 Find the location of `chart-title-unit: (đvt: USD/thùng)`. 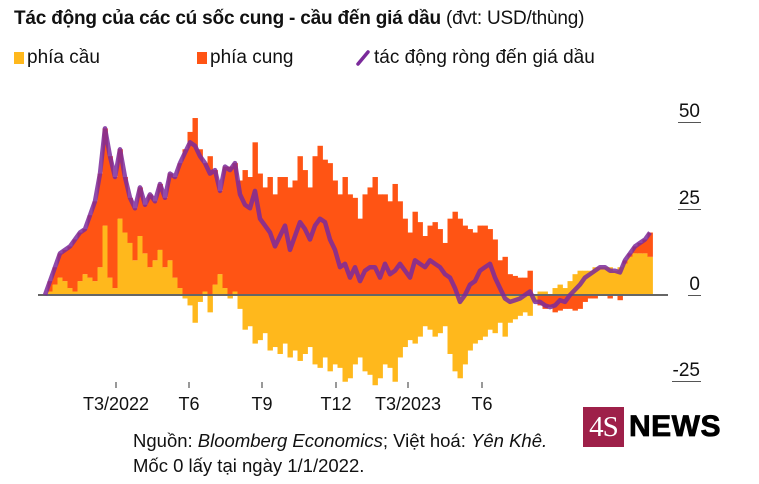

chart-title-unit: (đvt: USD/thùng) is located at coordinates (515, 18).